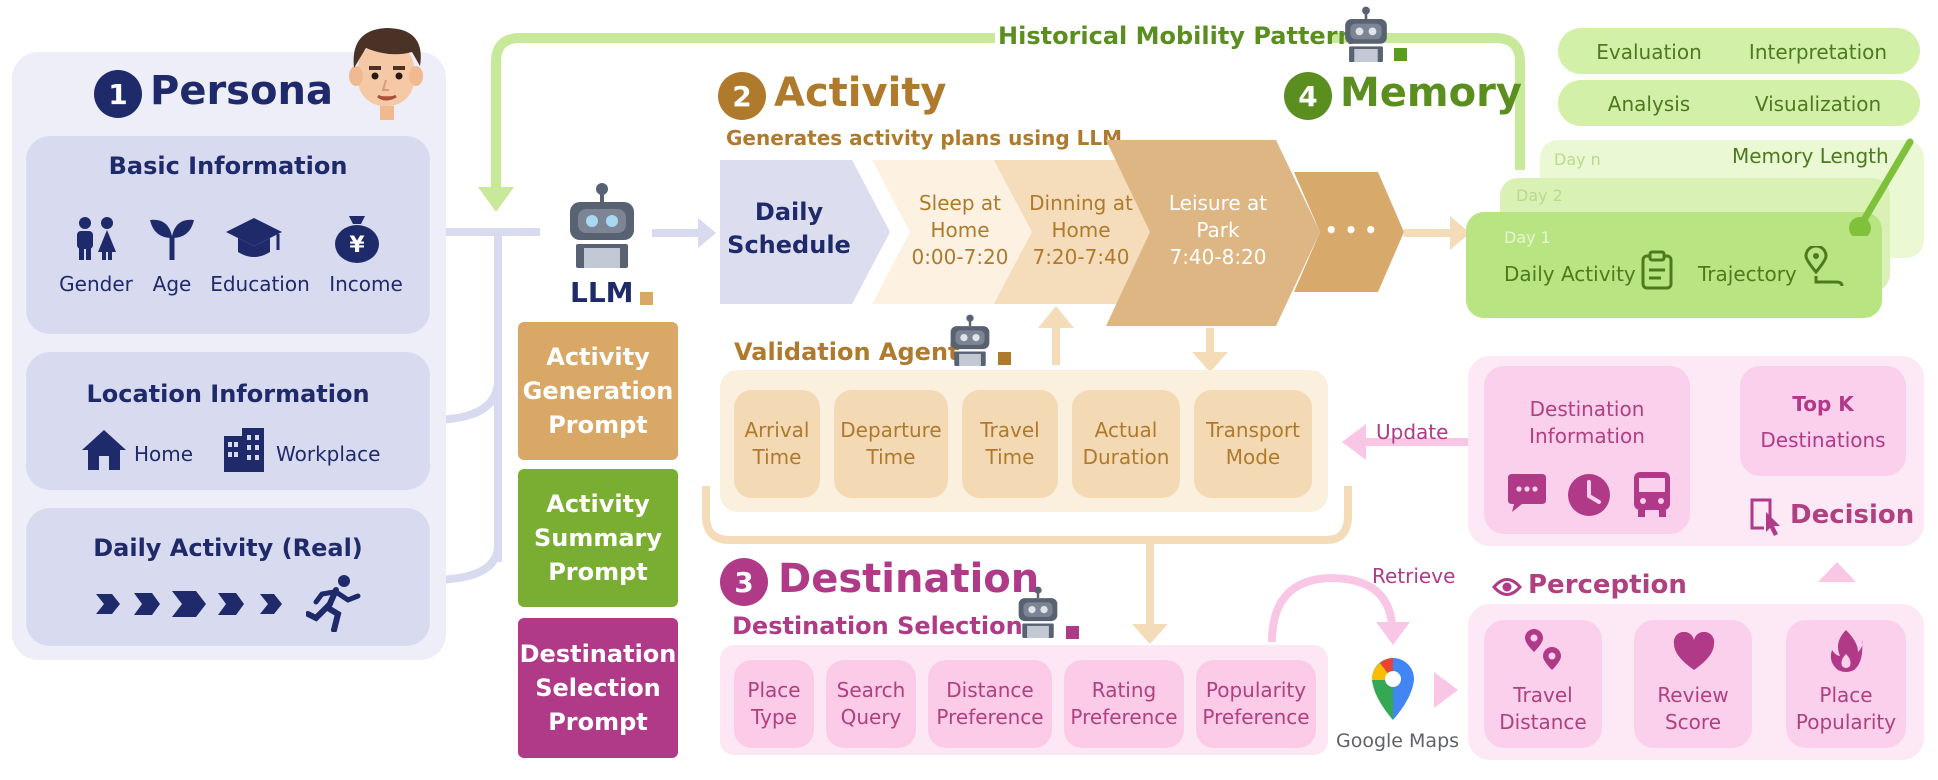 The image size is (1938, 780). What do you see at coordinates (602, 292) in the screenshot?
I see `llm-label: LLM` at bounding box center [602, 292].